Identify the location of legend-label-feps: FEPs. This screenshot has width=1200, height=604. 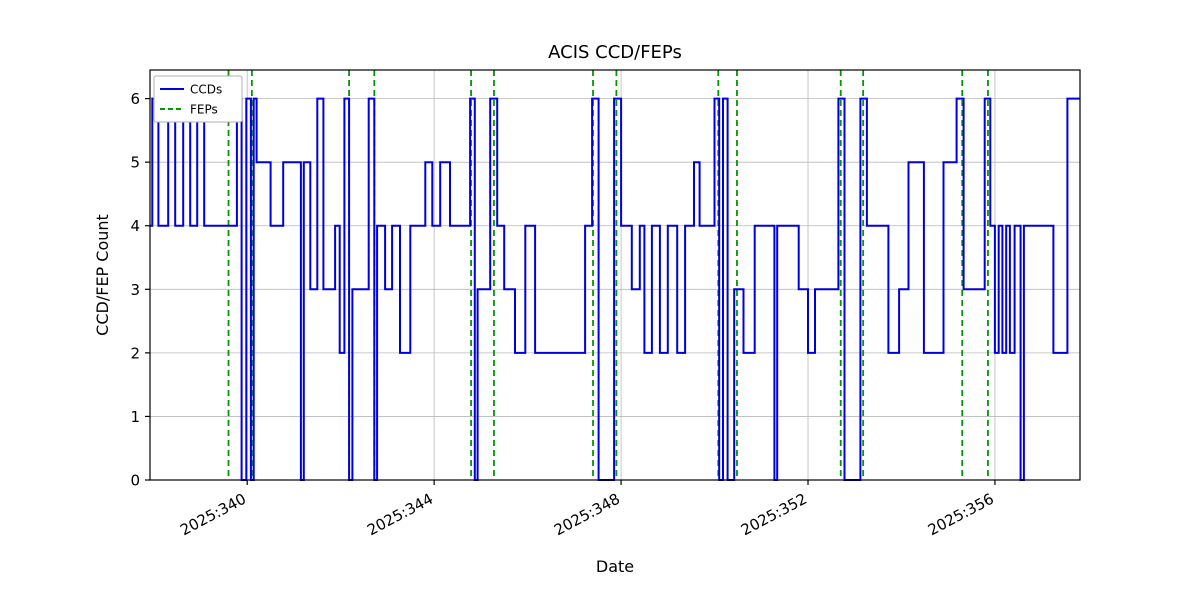
(204, 110).